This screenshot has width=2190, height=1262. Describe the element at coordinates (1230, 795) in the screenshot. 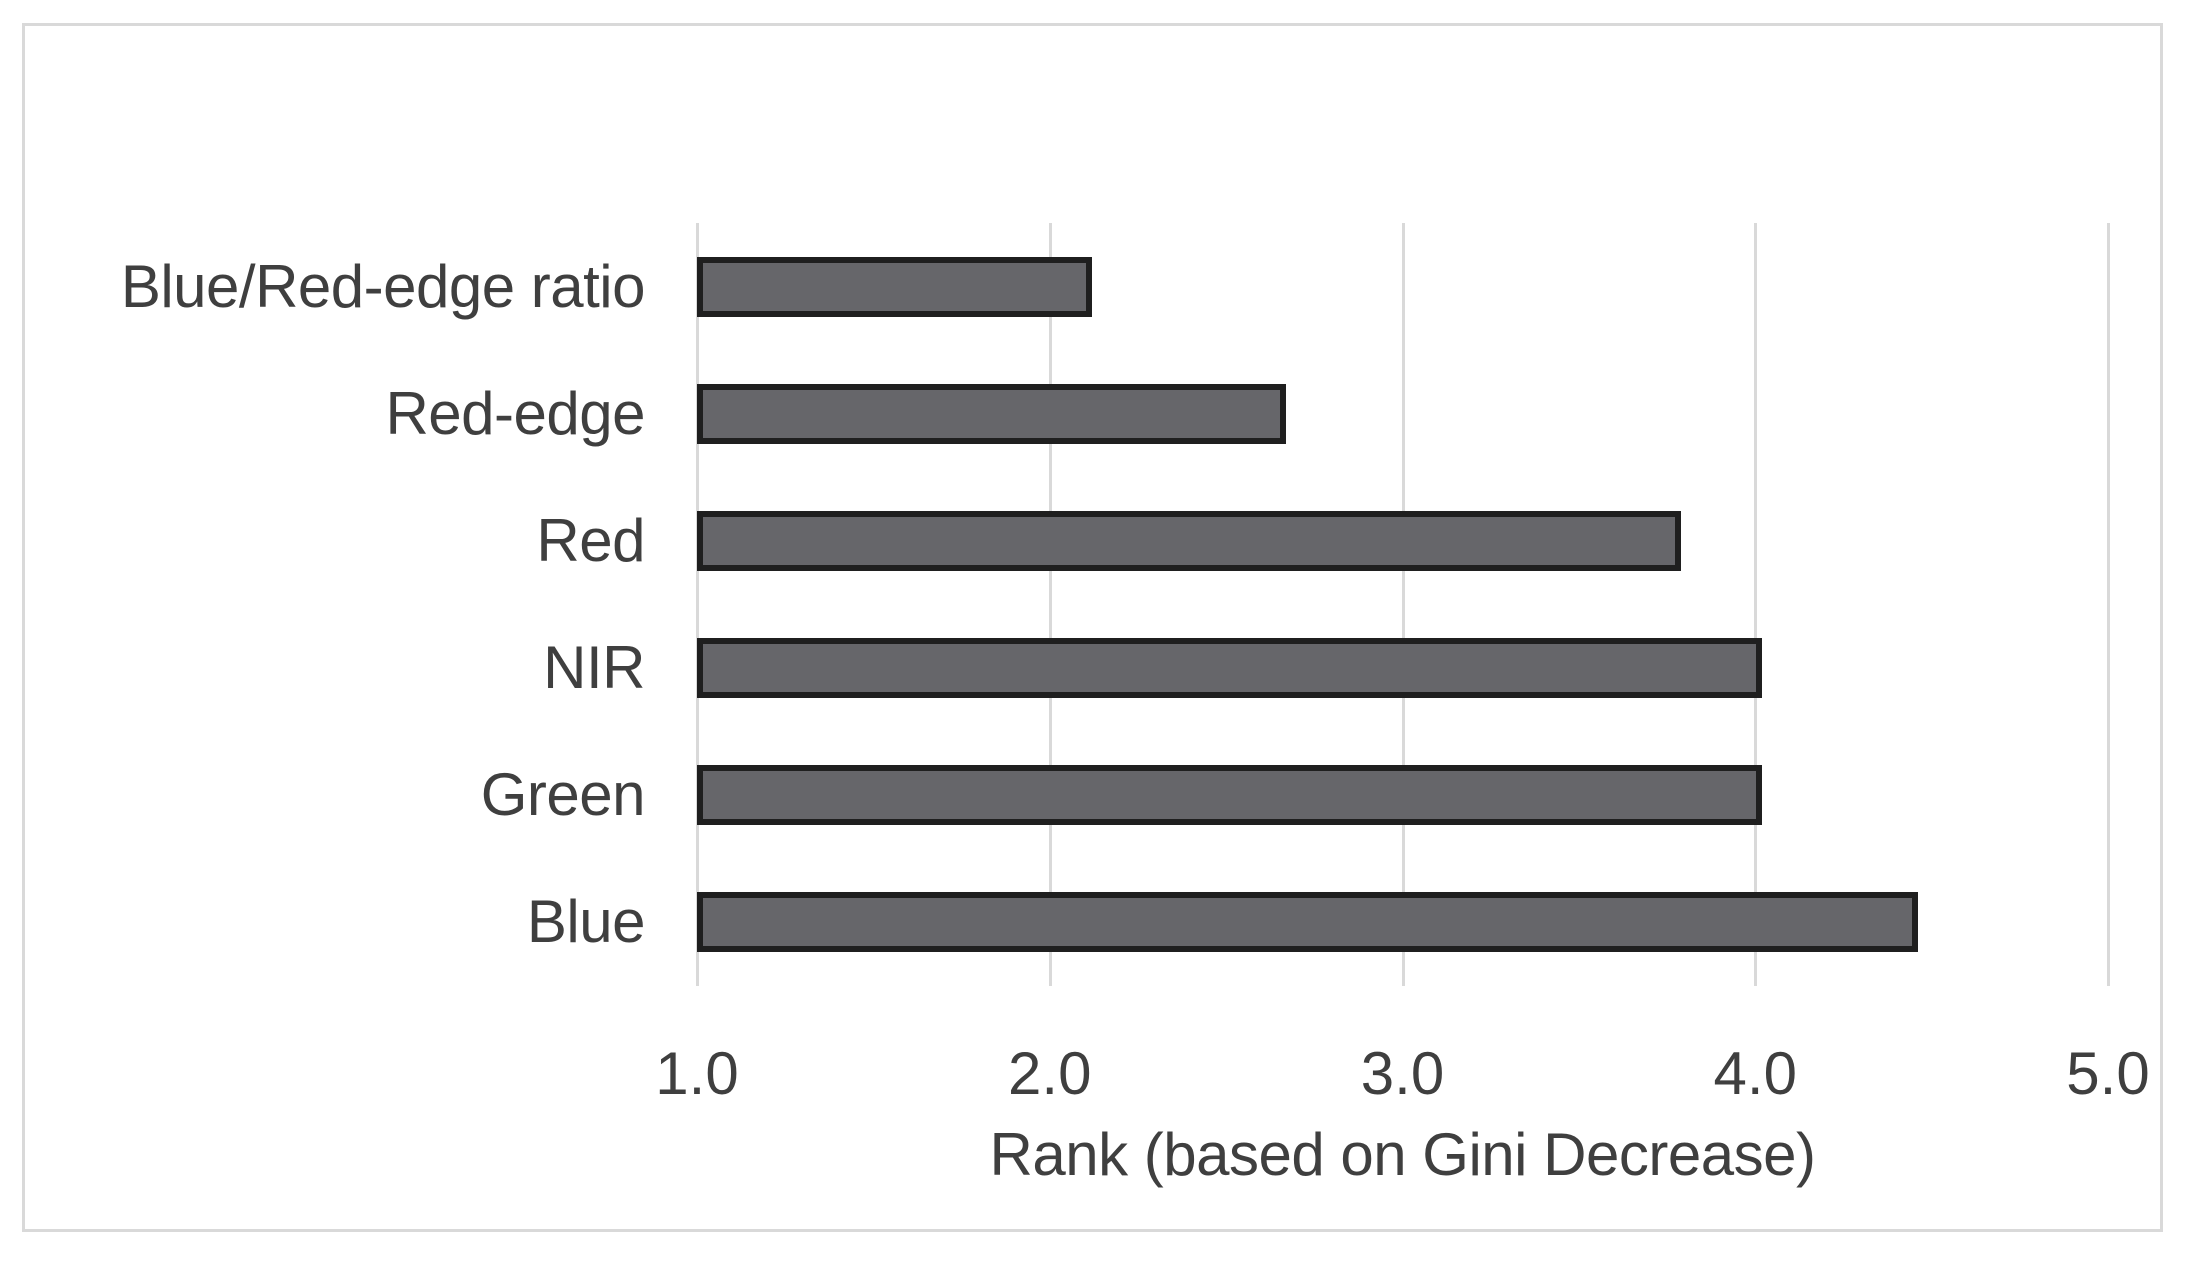

I see `bar-green` at that location.